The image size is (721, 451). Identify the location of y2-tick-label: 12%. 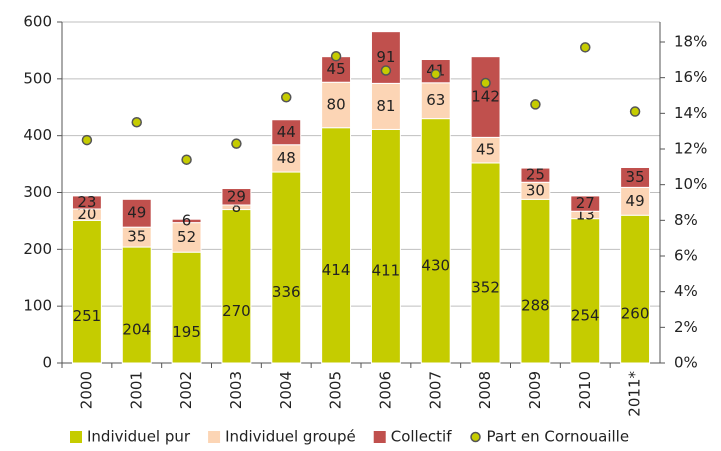
(690, 149).